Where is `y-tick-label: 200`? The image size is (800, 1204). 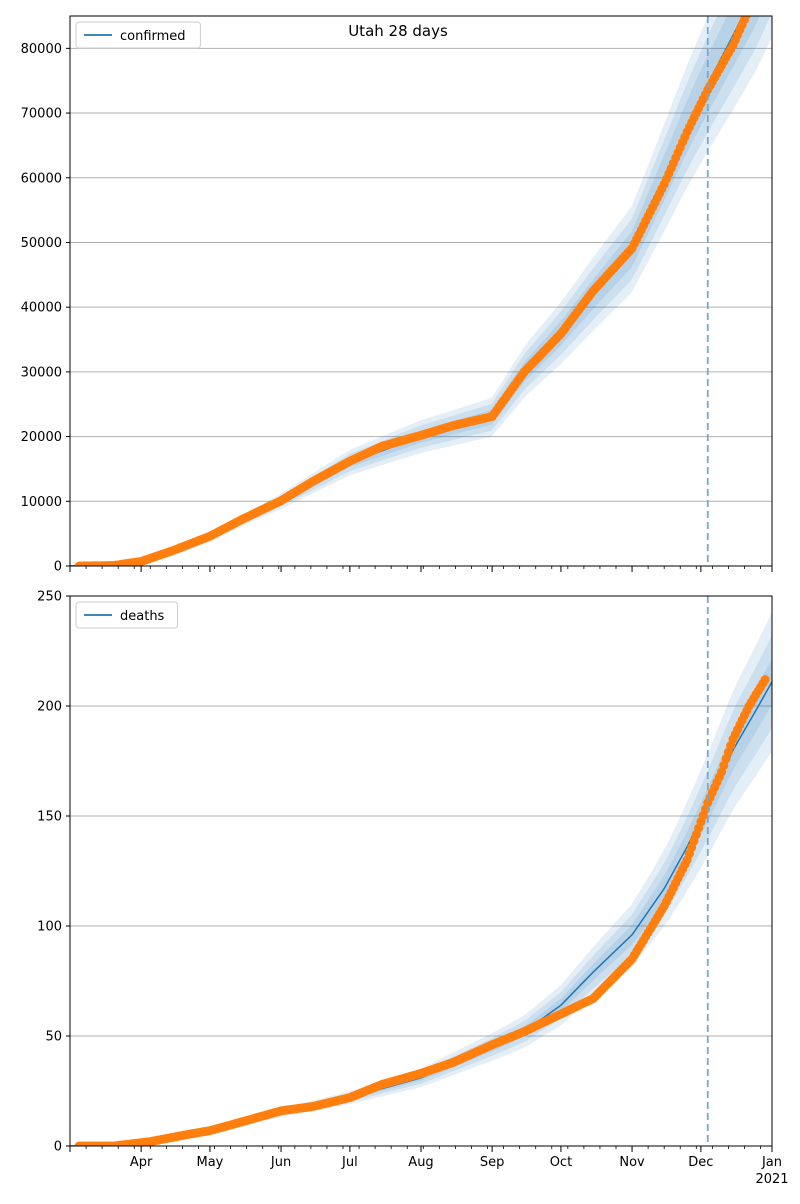
y-tick-label: 200 is located at coordinates (49, 707).